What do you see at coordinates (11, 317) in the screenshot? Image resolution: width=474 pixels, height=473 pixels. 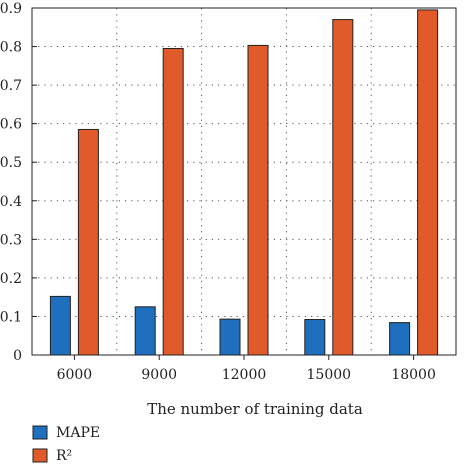 I see `y-tick-label: 0.1` at bounding box center [11, 317].